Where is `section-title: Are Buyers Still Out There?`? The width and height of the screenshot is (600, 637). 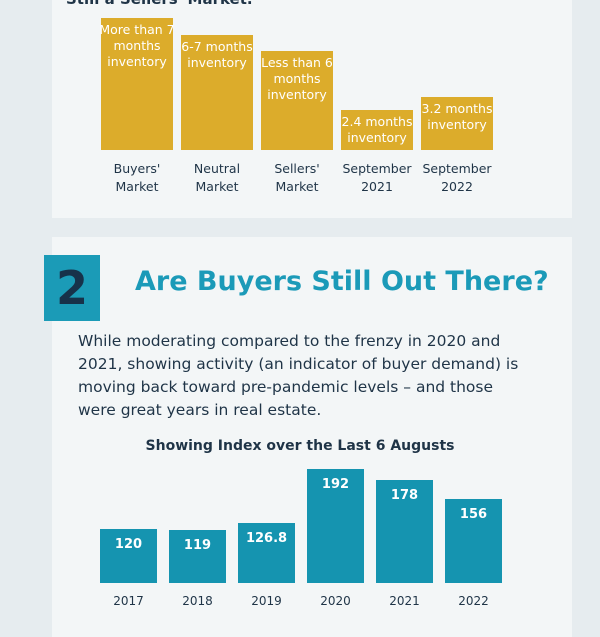 section-title: Are Buyers Still Out There? is located at coordinates (342, 281).